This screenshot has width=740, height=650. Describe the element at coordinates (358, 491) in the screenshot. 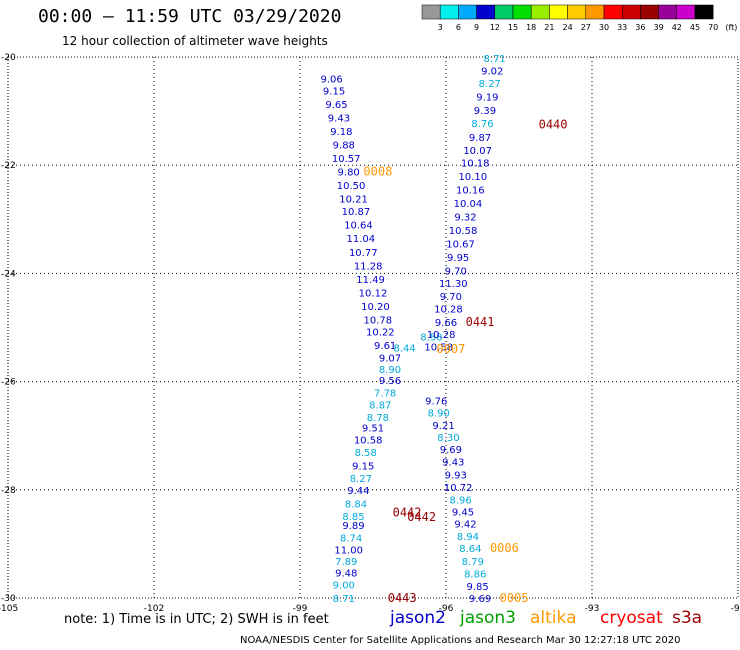

I see `wave-height-label: 9.44` at that location.